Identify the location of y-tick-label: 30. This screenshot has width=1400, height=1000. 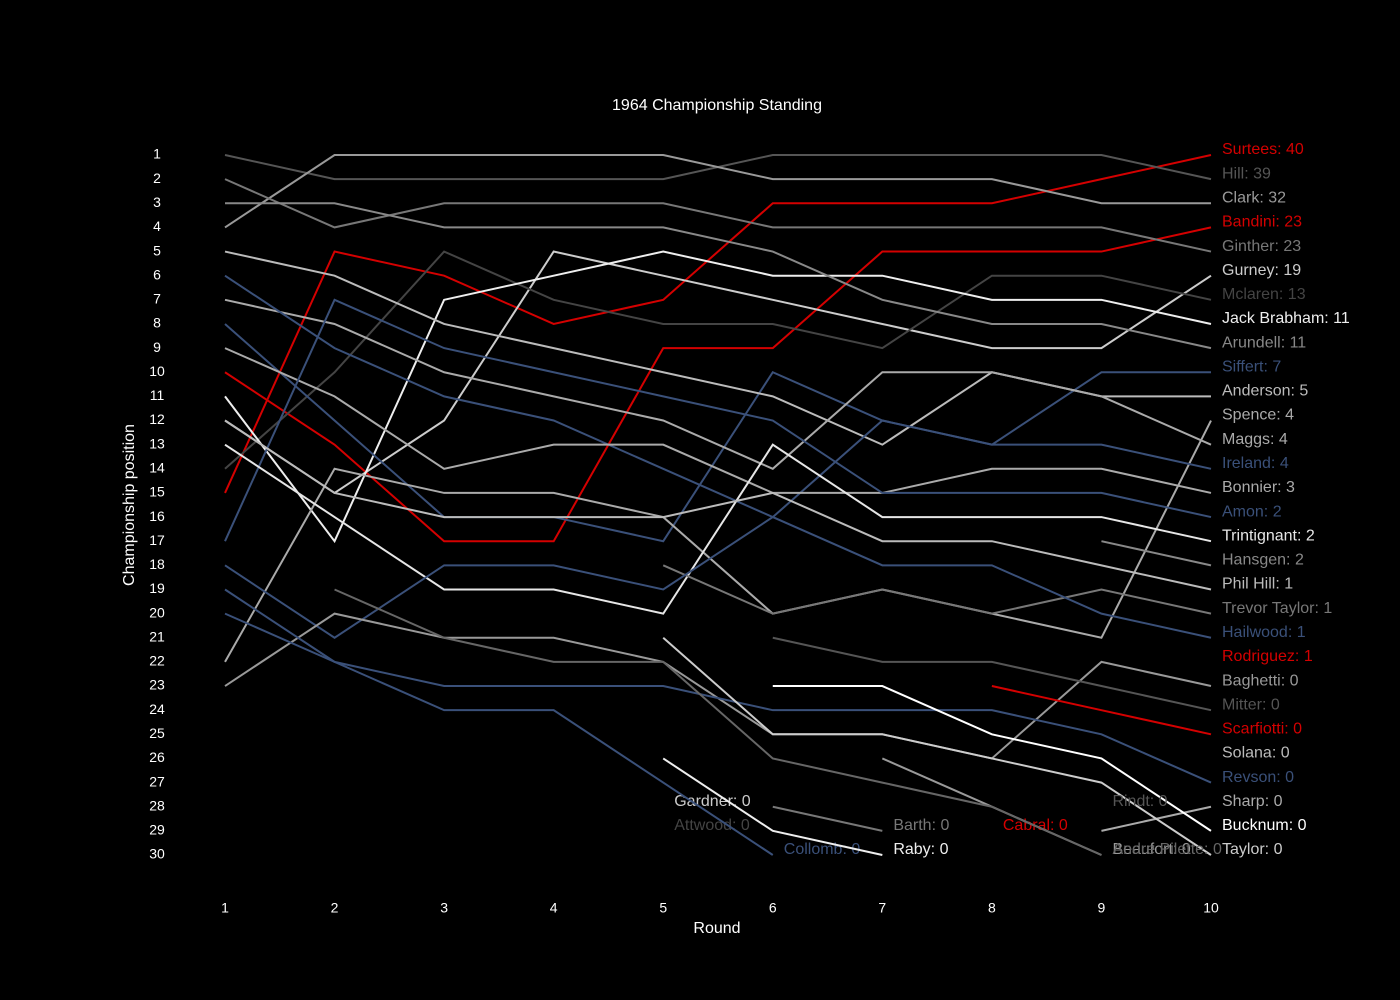
(157, 854).